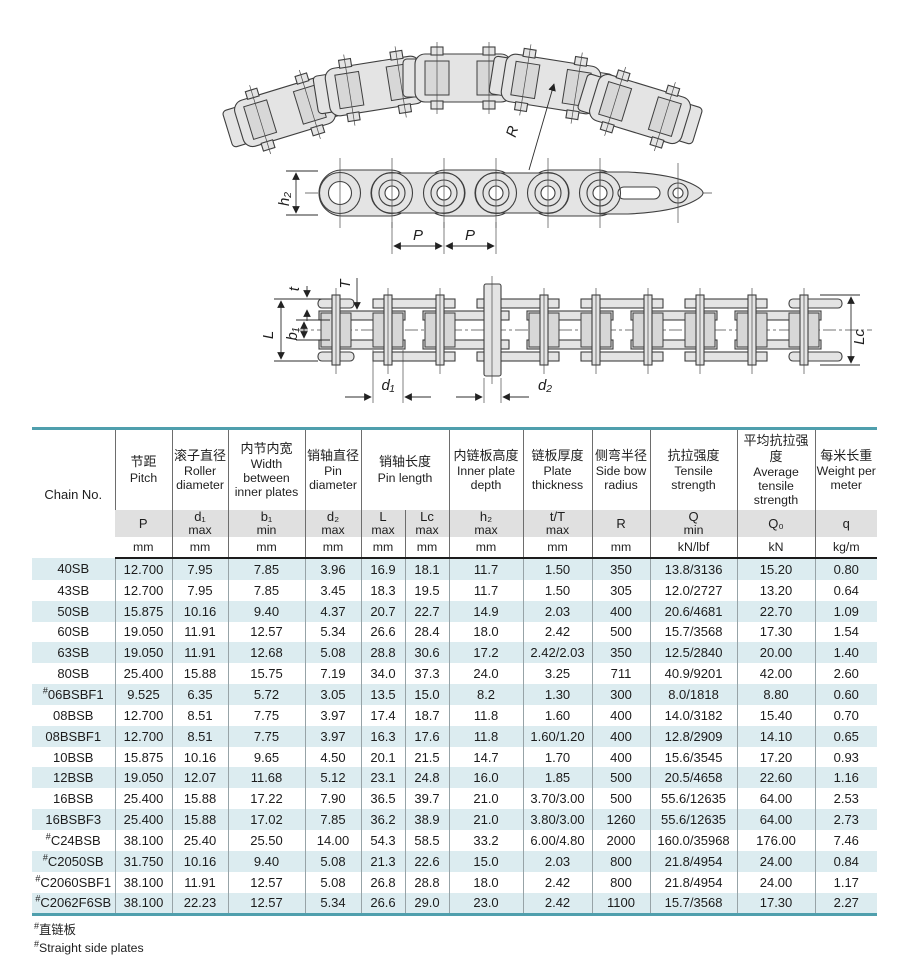  Describe the element at coordinates (776, 611) in the screenshot. I see `value-cell: 22.70` at that location.